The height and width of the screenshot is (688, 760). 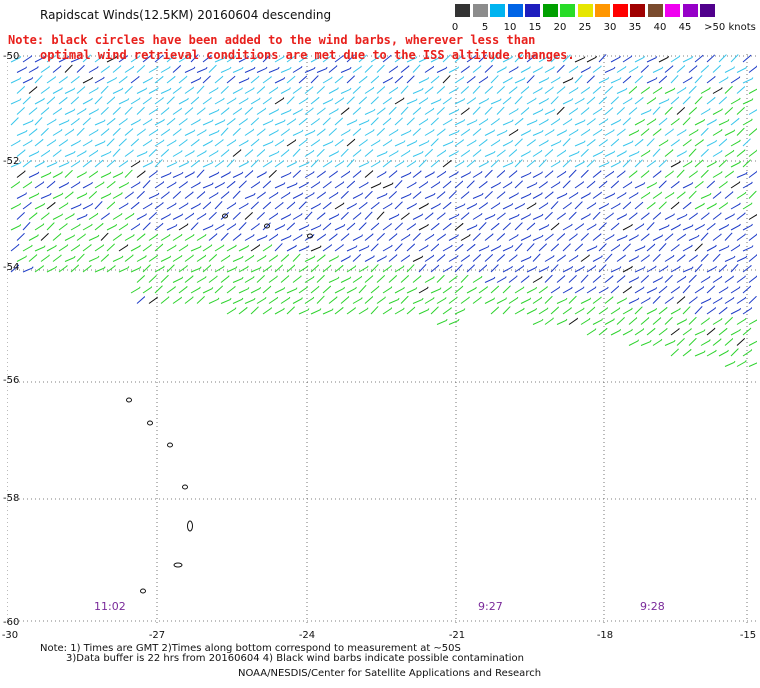 I want to click on longitude-label: -21, so click(x=457, y=635).